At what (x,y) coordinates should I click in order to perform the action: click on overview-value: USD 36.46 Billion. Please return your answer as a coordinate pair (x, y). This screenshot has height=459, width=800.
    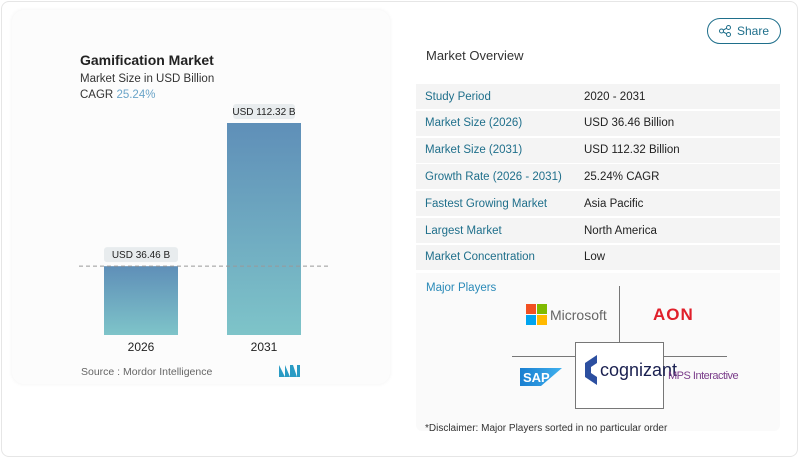
    Looking at the image, I should click on (629, 123).